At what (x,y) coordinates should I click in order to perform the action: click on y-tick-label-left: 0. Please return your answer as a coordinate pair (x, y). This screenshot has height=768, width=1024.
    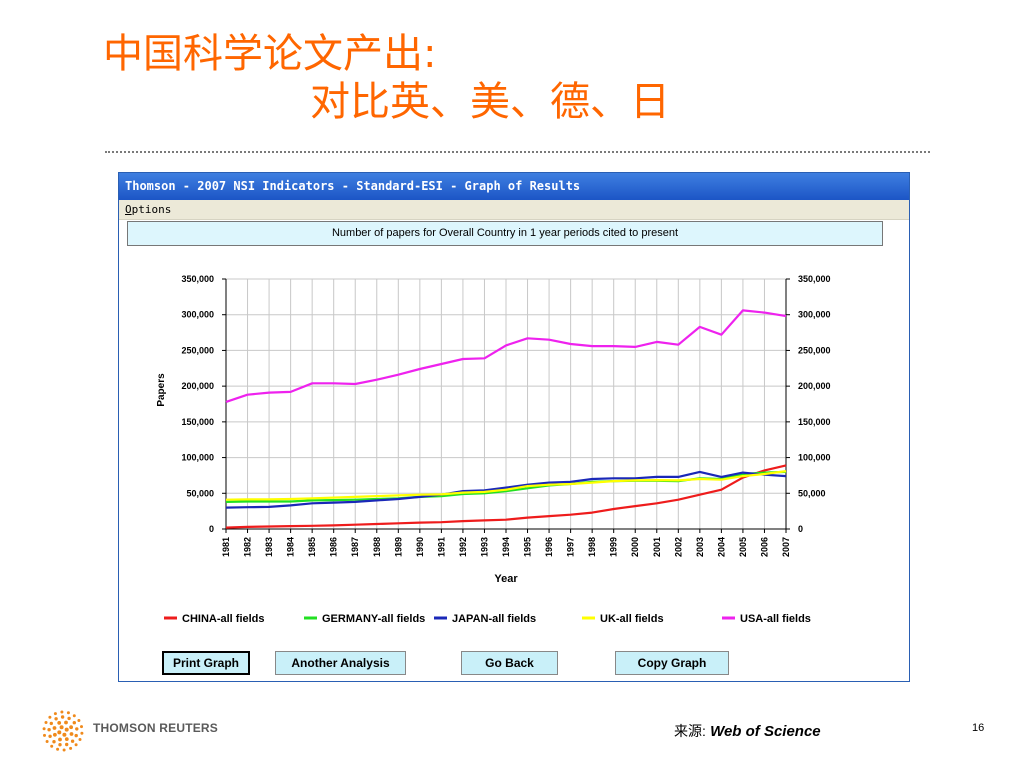
    Looking at the image, I should click on (211, 529).